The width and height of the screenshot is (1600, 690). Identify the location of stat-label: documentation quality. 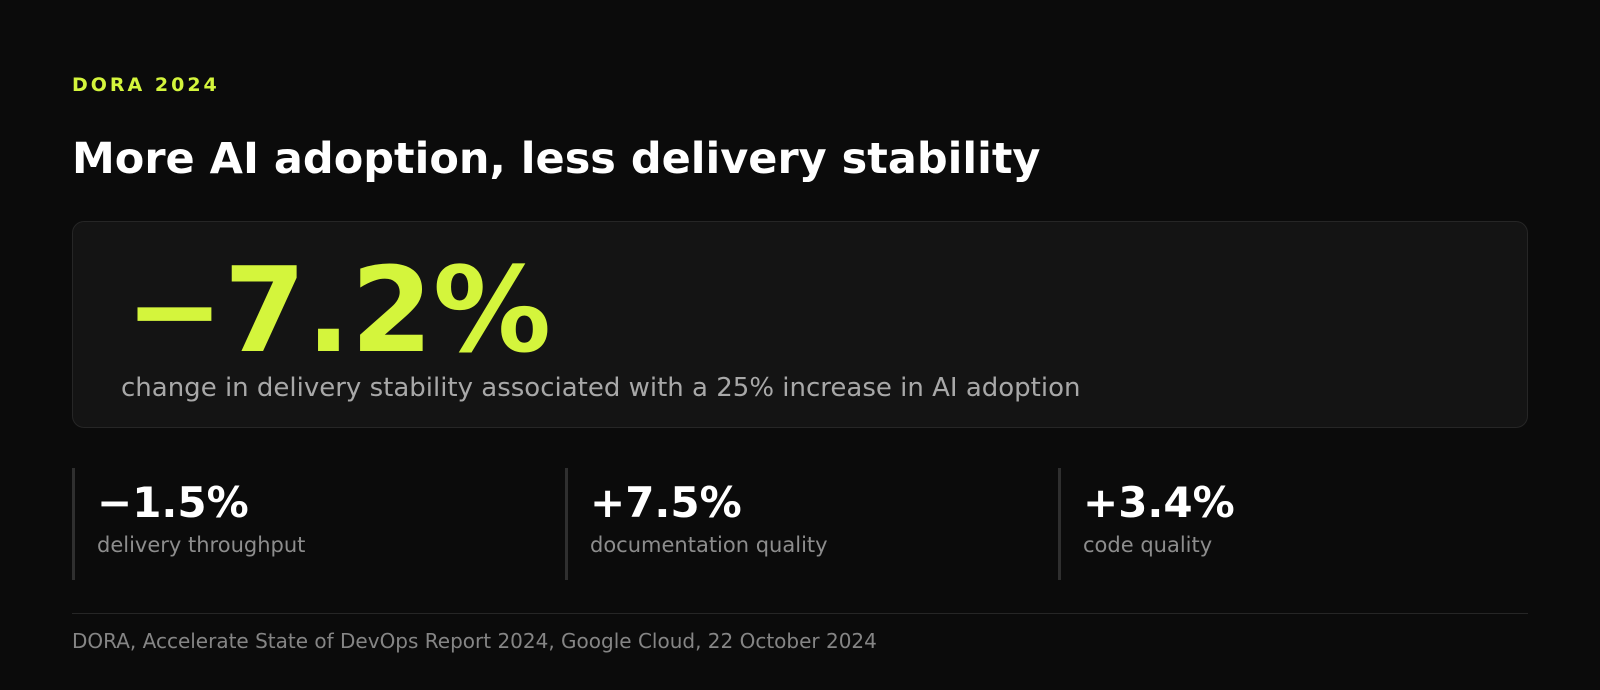
(709, 545).